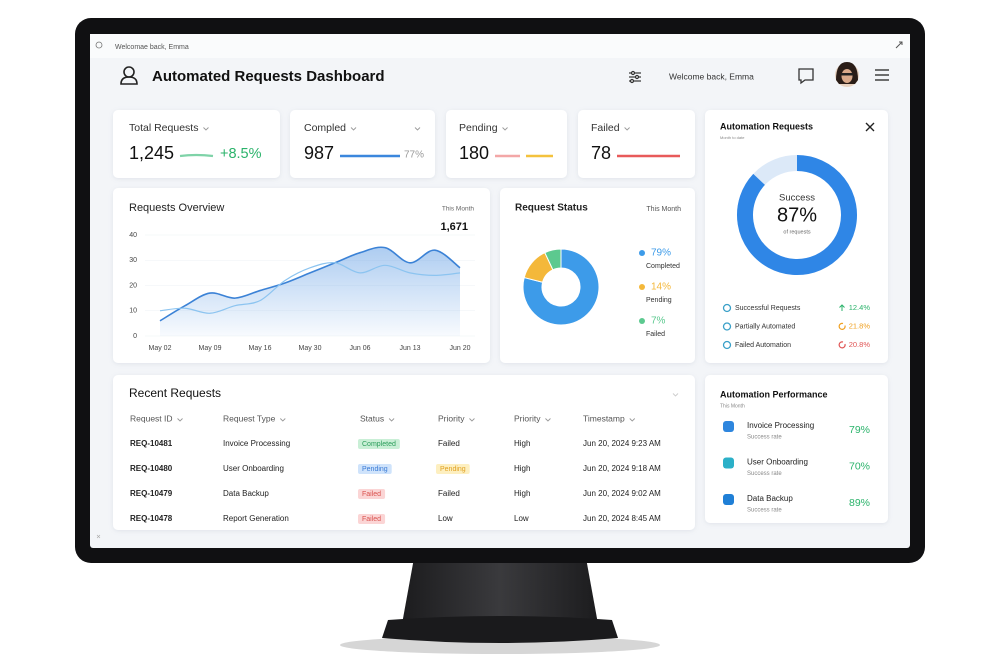 This screenshot has height=672, width=1000. I want to click on corner-icon, so click(98, 536).